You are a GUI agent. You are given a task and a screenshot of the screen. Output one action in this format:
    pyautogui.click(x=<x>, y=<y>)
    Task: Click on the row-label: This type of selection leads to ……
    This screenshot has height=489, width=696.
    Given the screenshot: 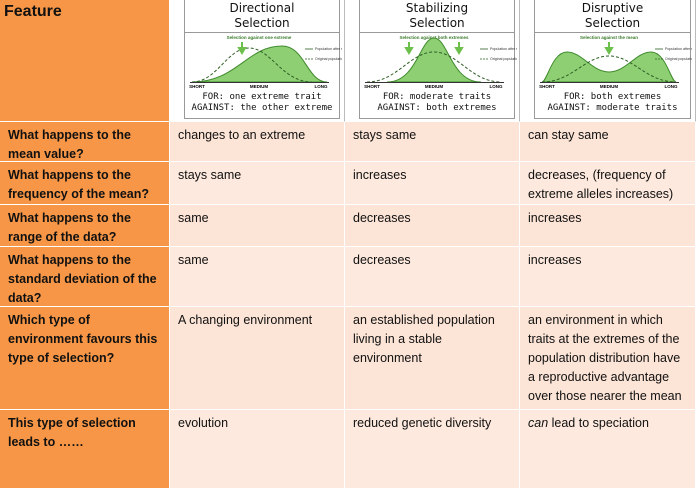 What is the action you would take?
    pyautogui.click(x=85, y=449)
    